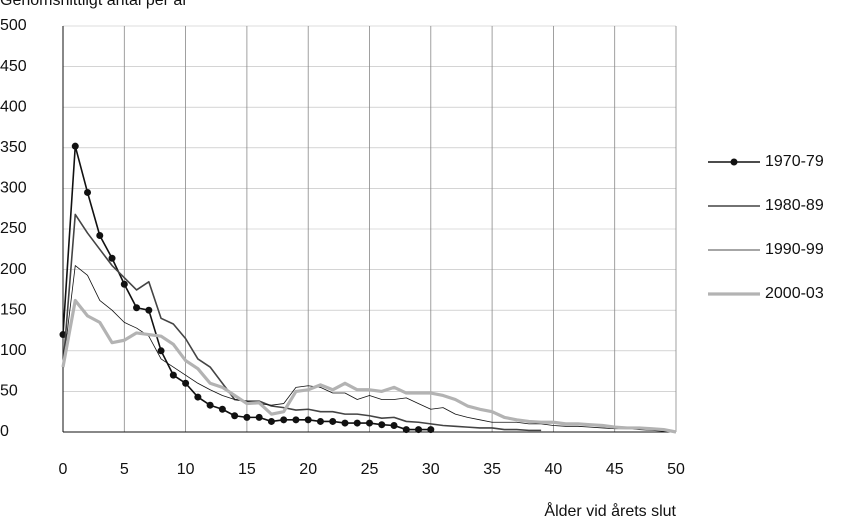 The image size is (859, 526). Describe the element at coordinates (370, 469) in the screenshot. I see `x-tick-label: 25` at that location.